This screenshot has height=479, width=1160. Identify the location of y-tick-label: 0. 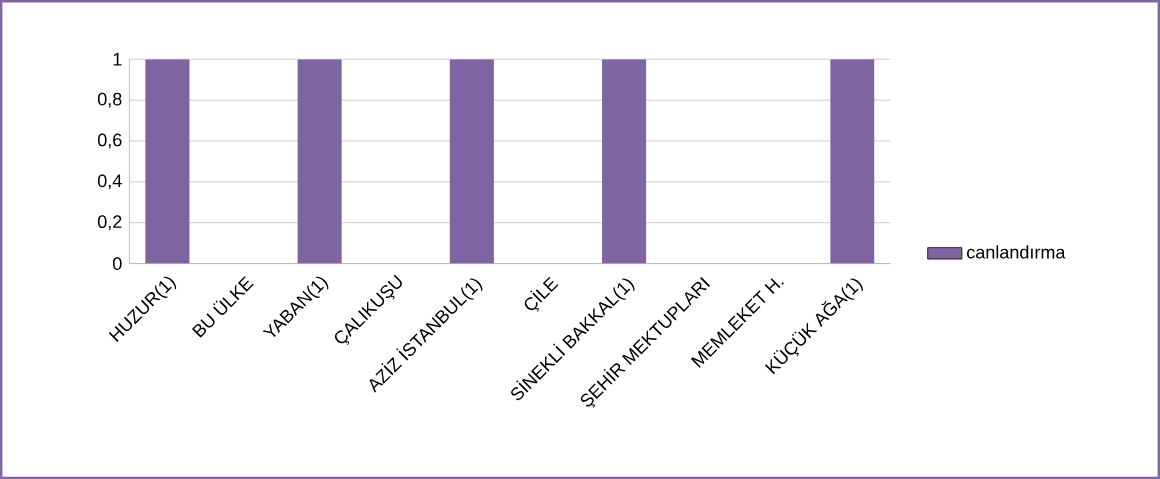
(117, 263).